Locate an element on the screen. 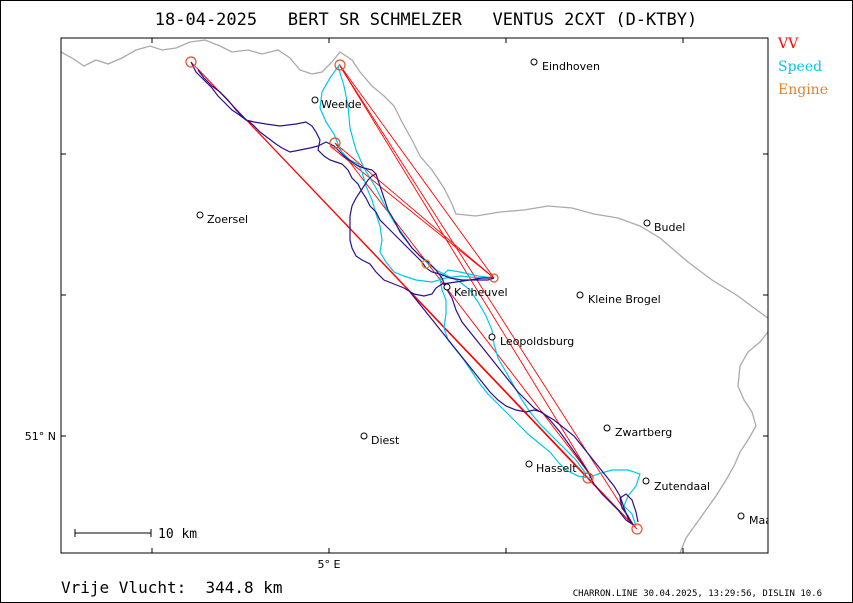  town-budel: Budel is located at coordinates (664, 226).